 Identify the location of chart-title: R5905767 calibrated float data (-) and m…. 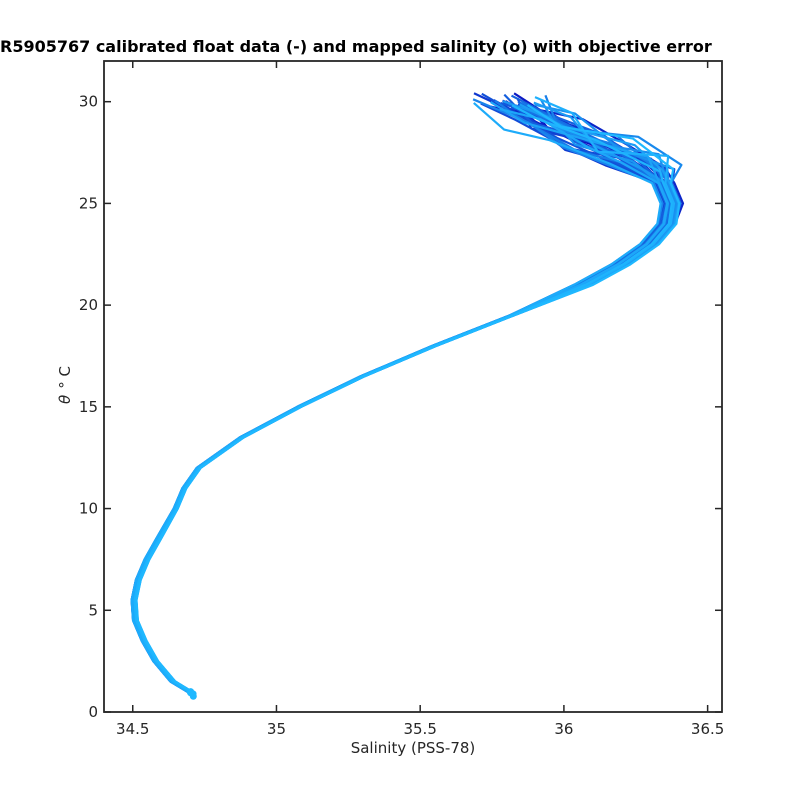
(356, 46).